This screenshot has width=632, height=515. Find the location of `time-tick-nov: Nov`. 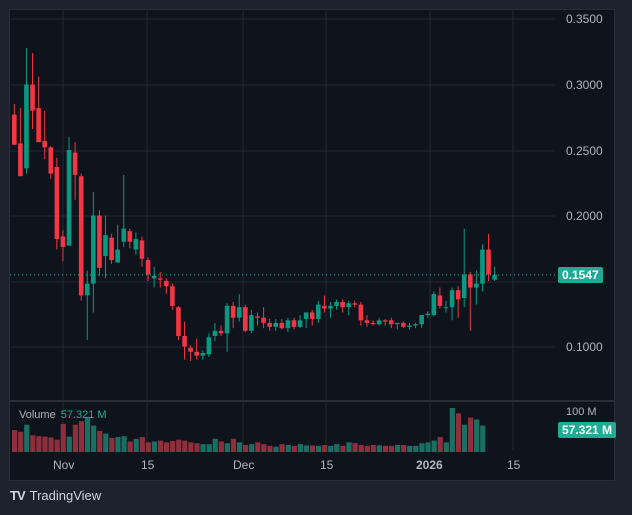

time-tick-nov: Nov is located at coordinates (64, 465).